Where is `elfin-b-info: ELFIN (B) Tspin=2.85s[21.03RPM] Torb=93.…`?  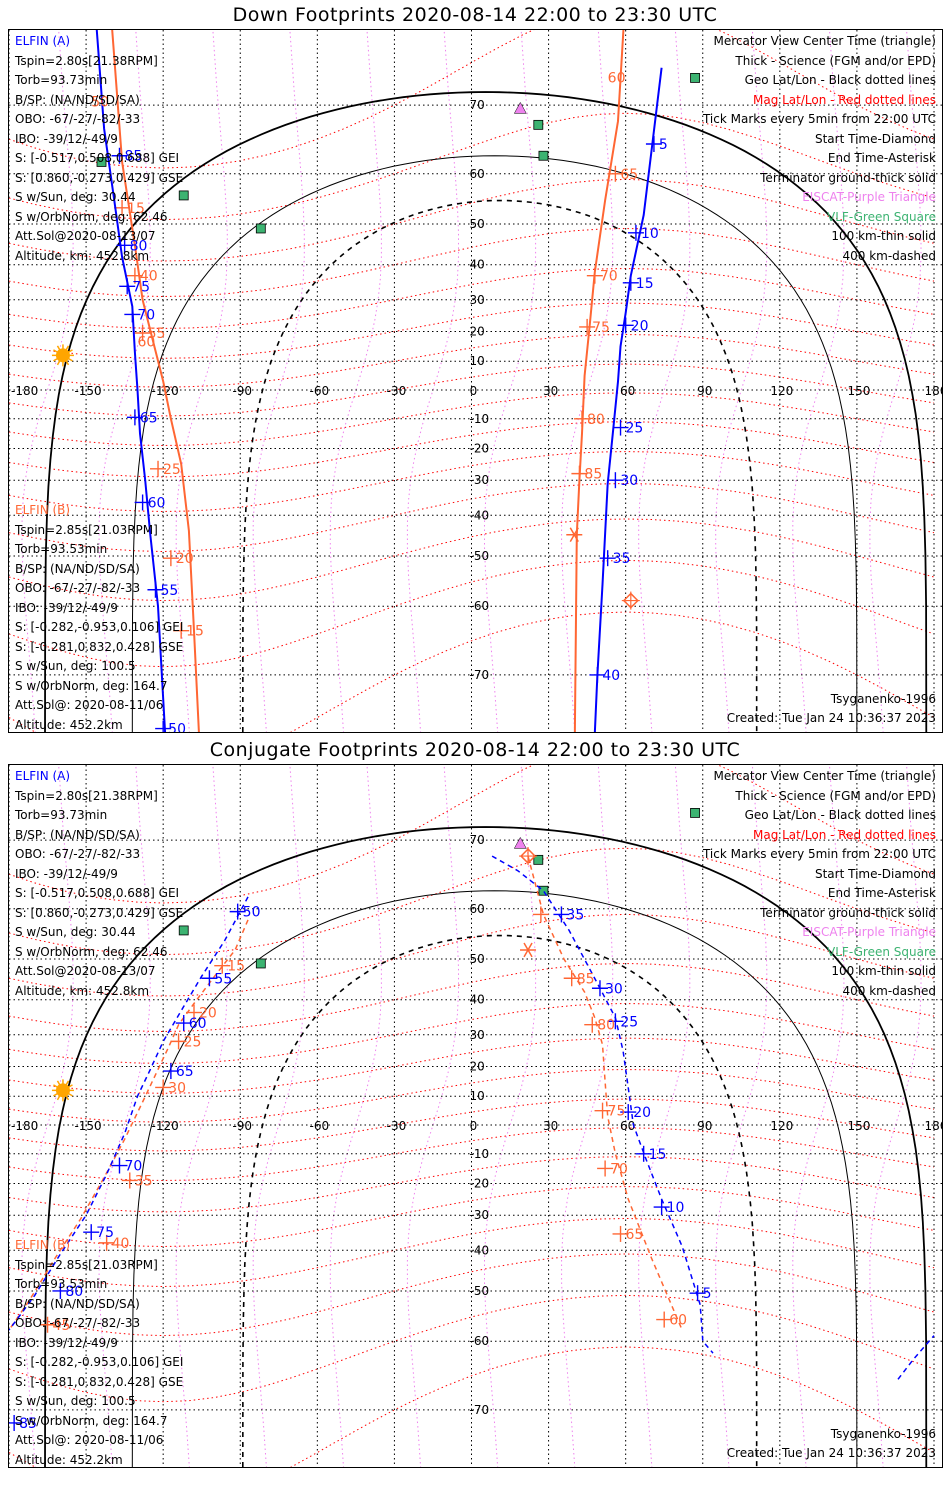
elfin-b-info: ELFIN (B) Tspin=2.85s[21.03RPM] Torb=93.… is located at coordinates (99, 1351).